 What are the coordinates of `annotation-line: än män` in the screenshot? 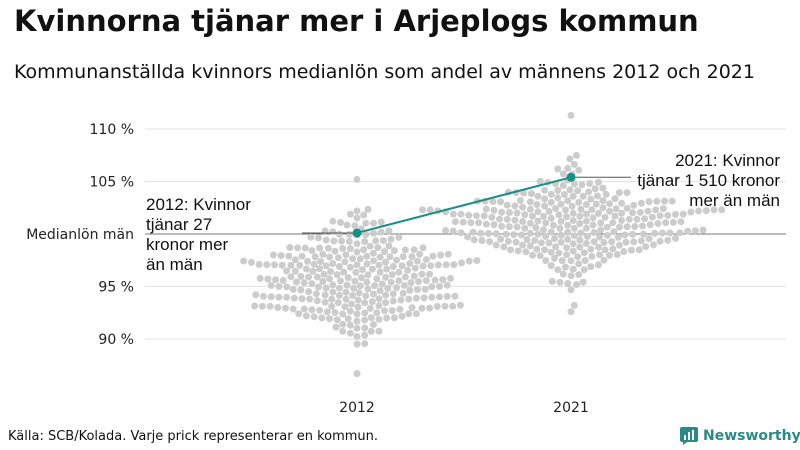 It's located at (174, 264).